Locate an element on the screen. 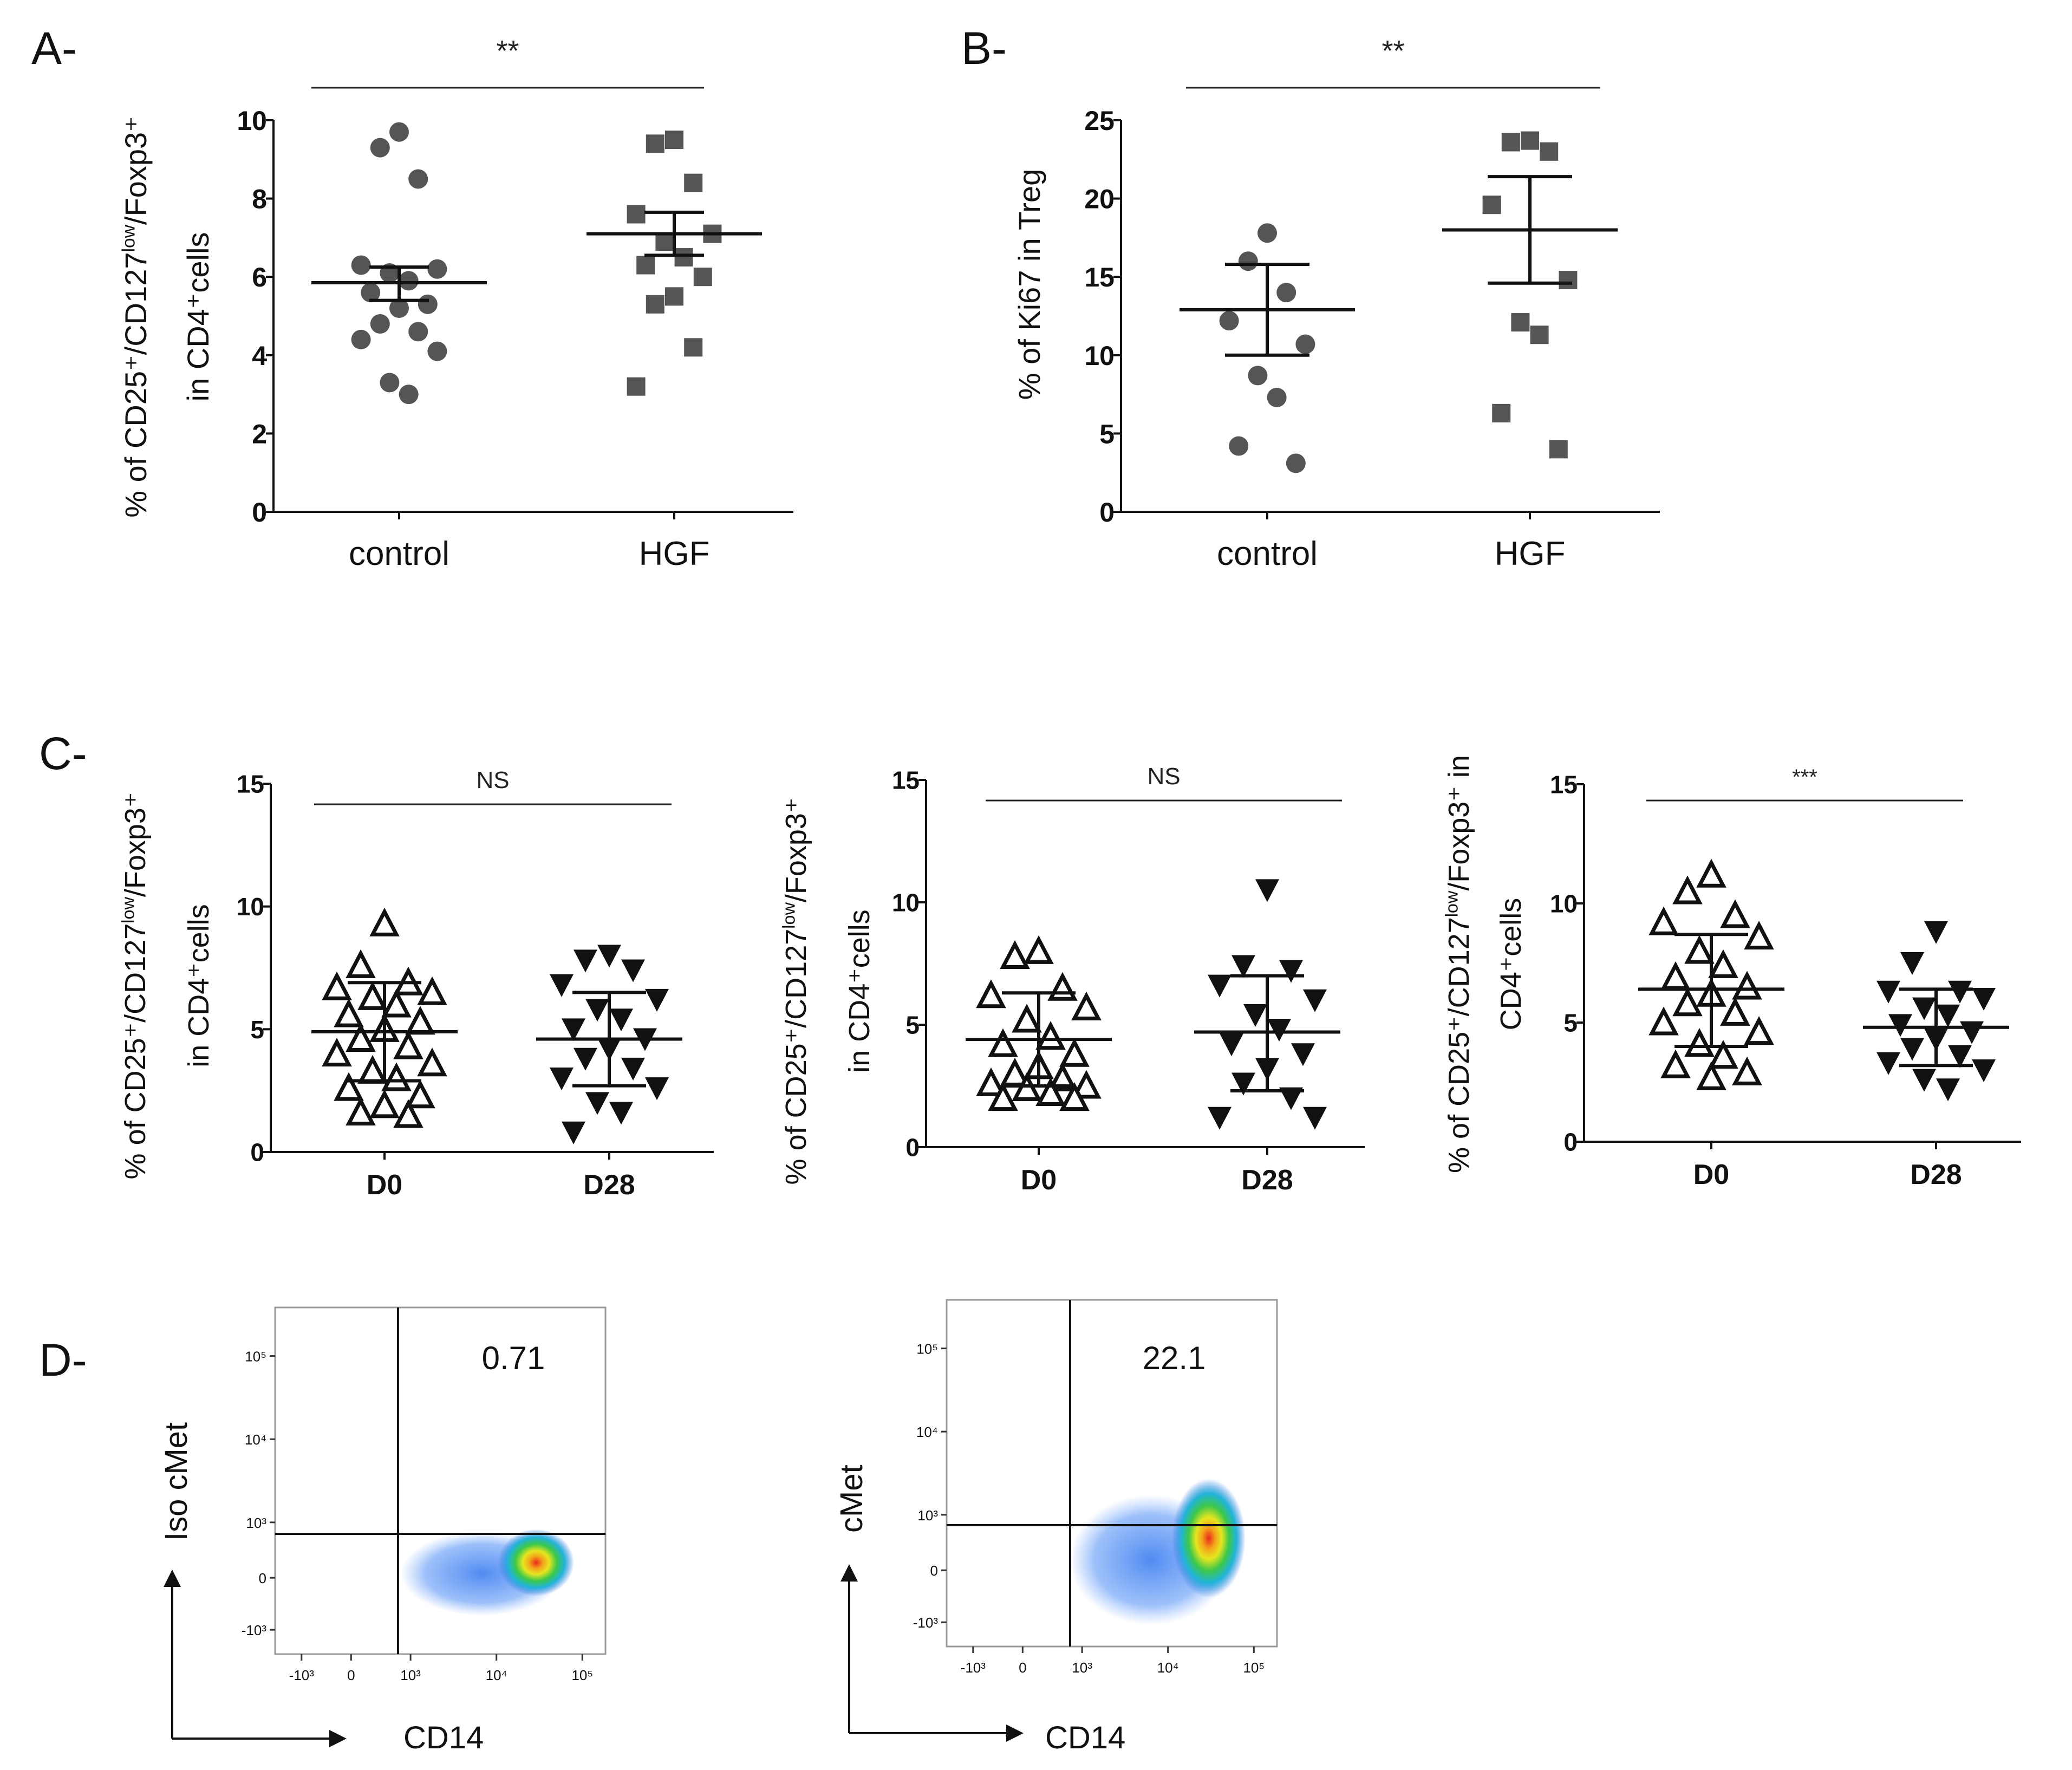 This screenshot has width=2072, height=1770. chart-b-ki67-control-vs-hgf: 0 5 10 15 20 25 control HGF ** % of Ki67 in Treg is located at coordinates (1336, 303).